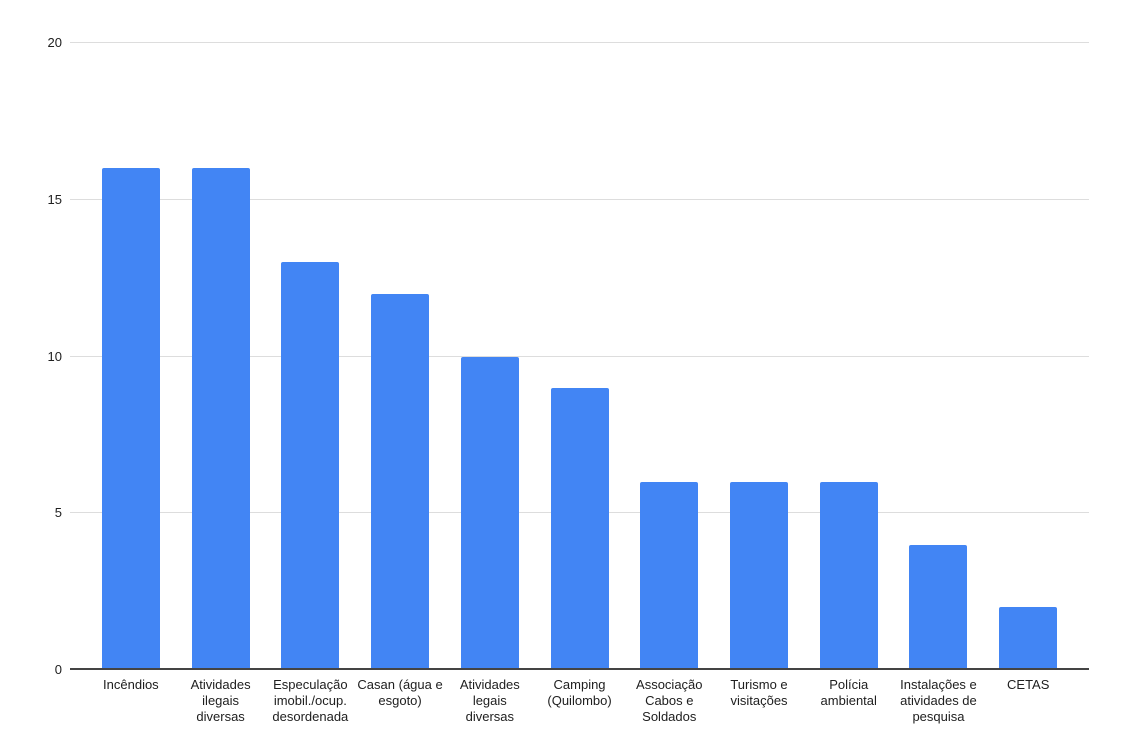 The height and width of the screenshot is (756, 1128). I want to click on x-tick-label: CETAS, so click(1028, 684).